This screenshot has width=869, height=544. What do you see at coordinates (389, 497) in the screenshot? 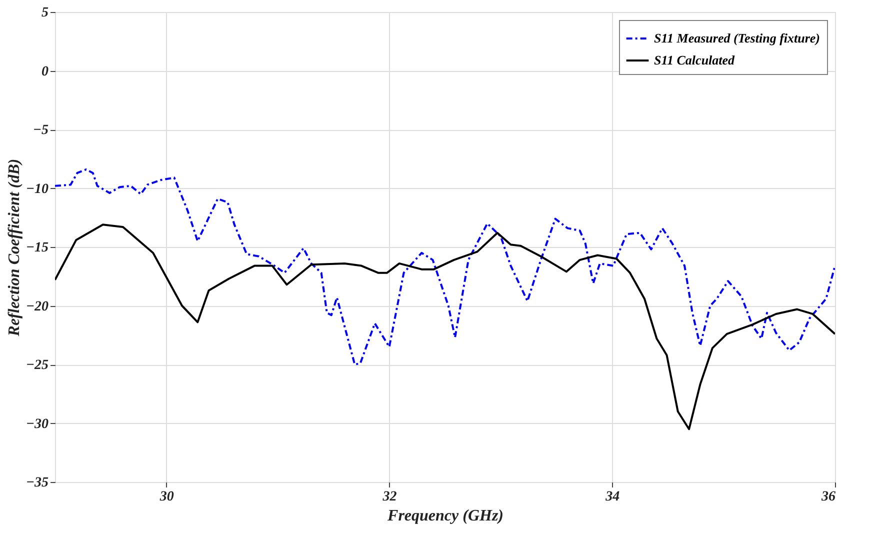
I see `x-tick-label: 32` at bounding box center [389, 497].